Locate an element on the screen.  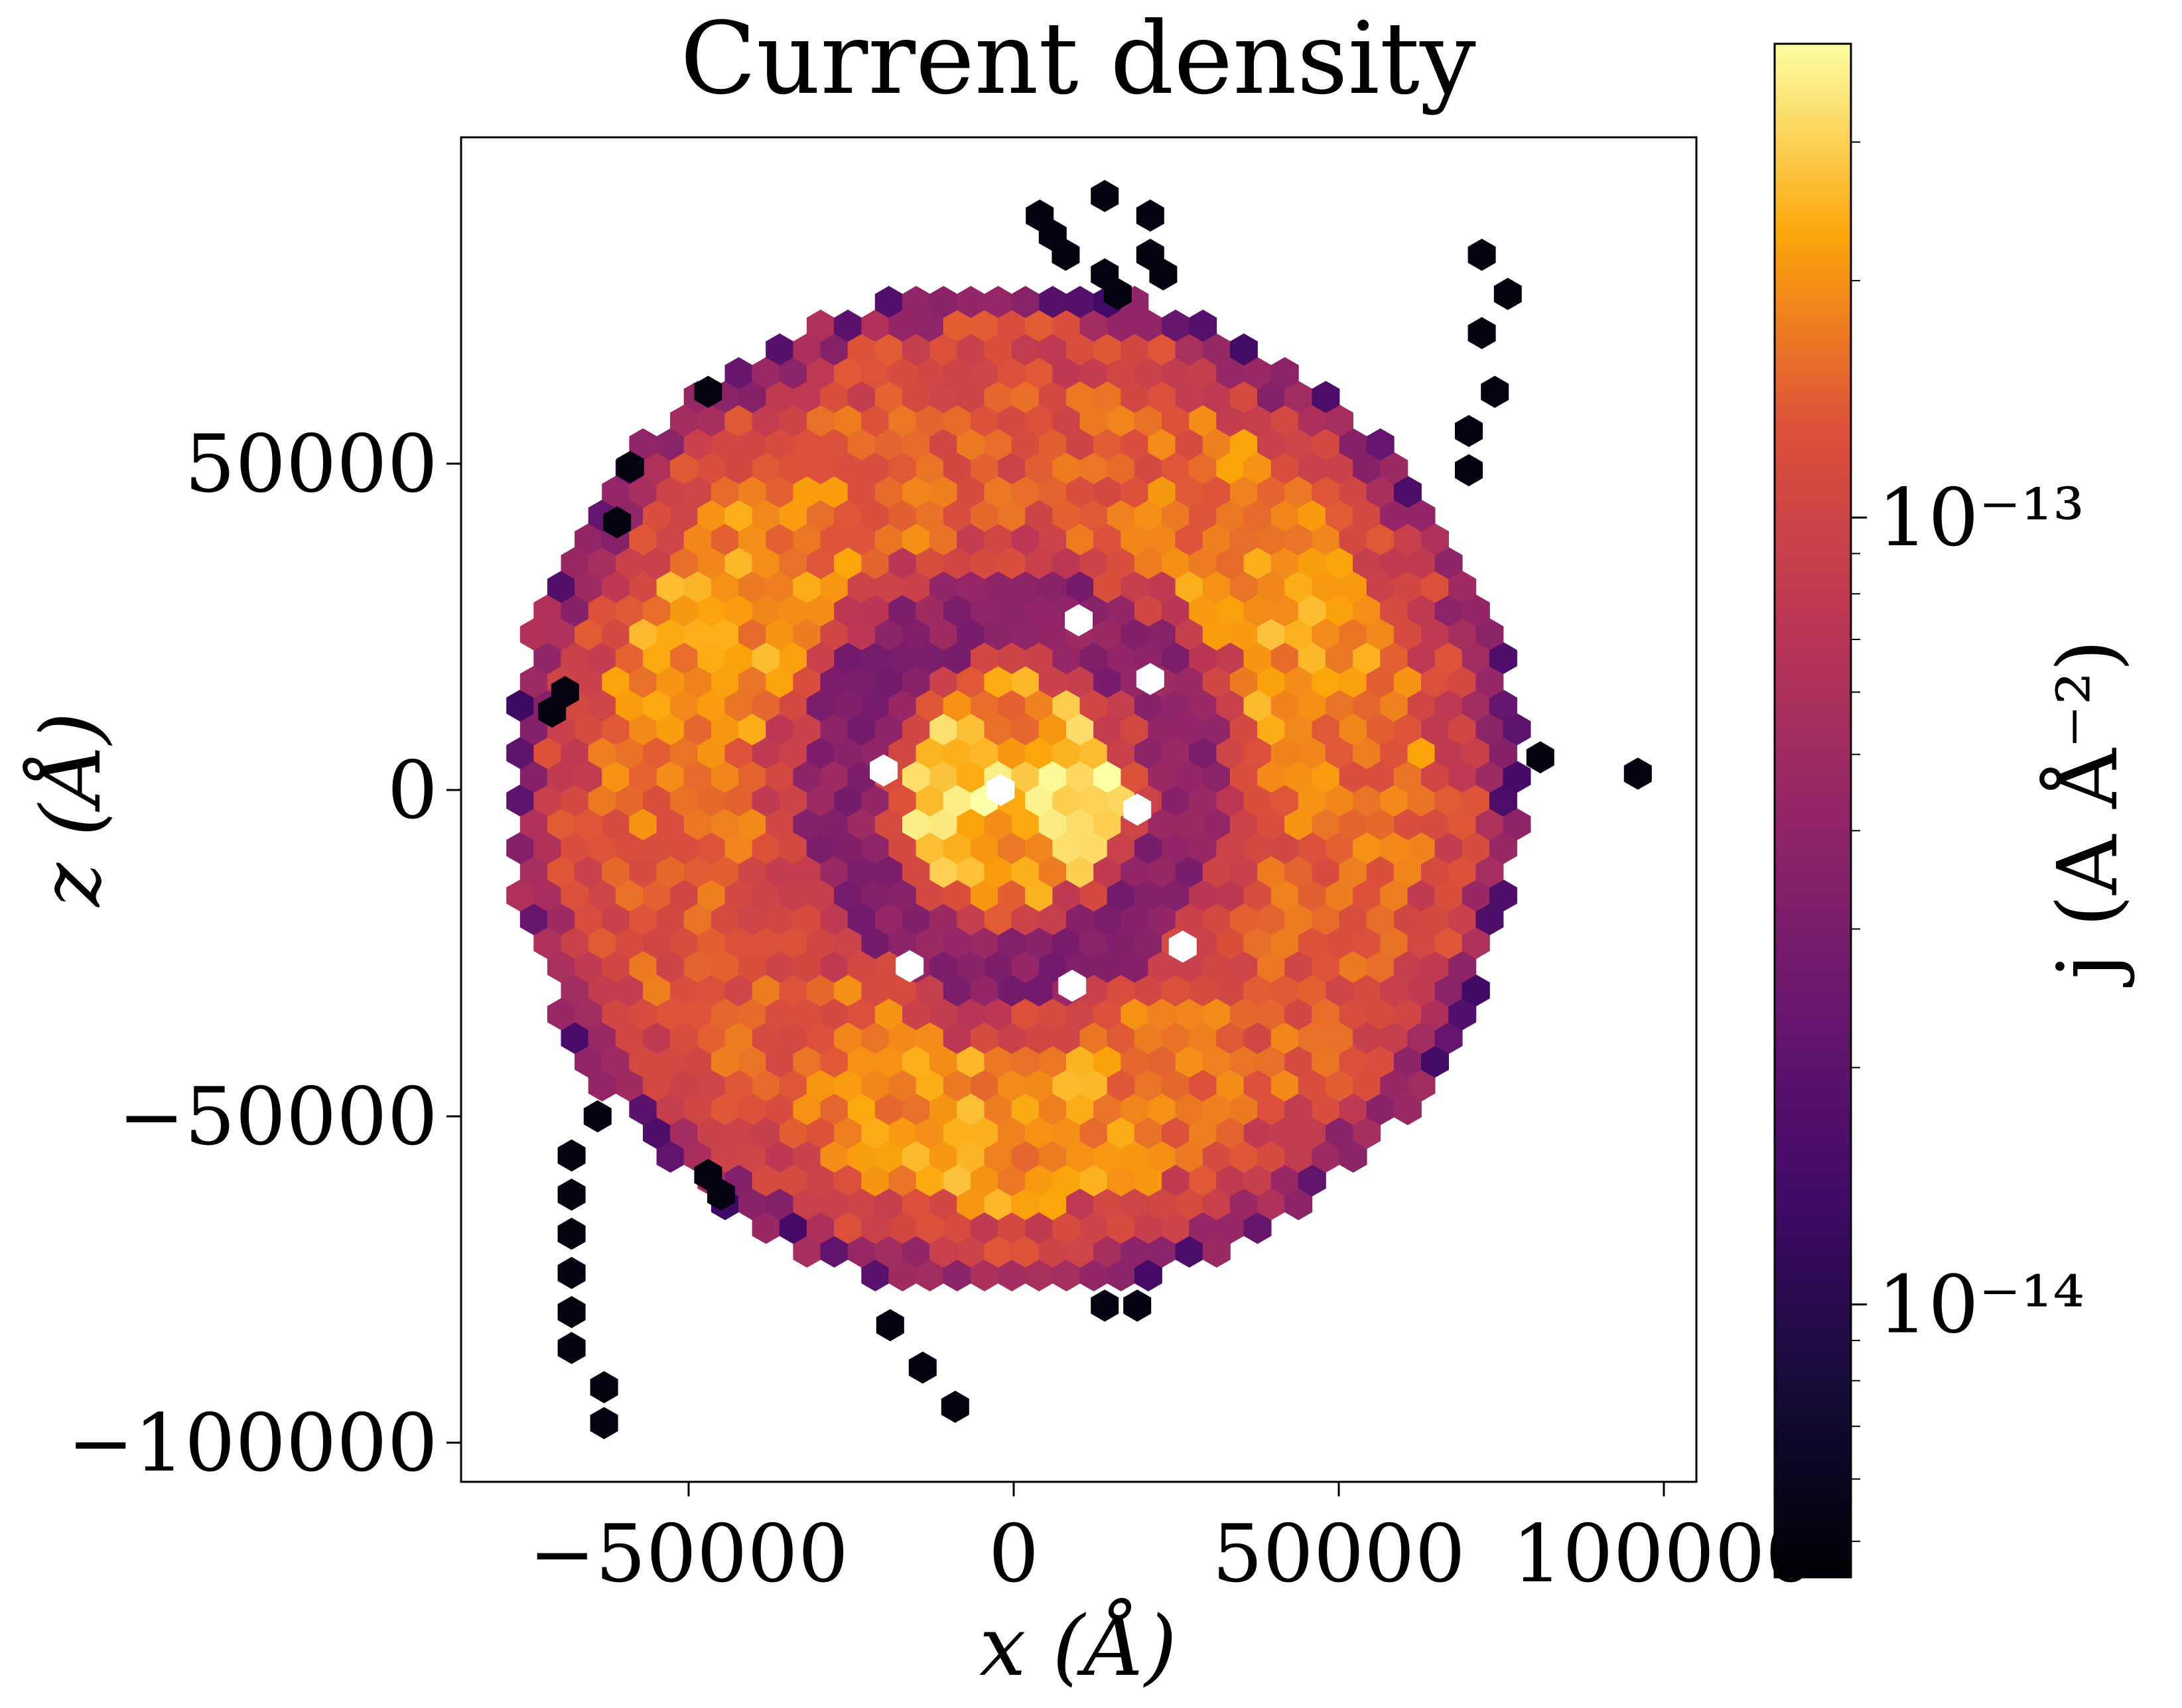
colorbar-ticks: 10⁻¹⁴ 10⁻¹³ is located at coordinates (1967, 841).